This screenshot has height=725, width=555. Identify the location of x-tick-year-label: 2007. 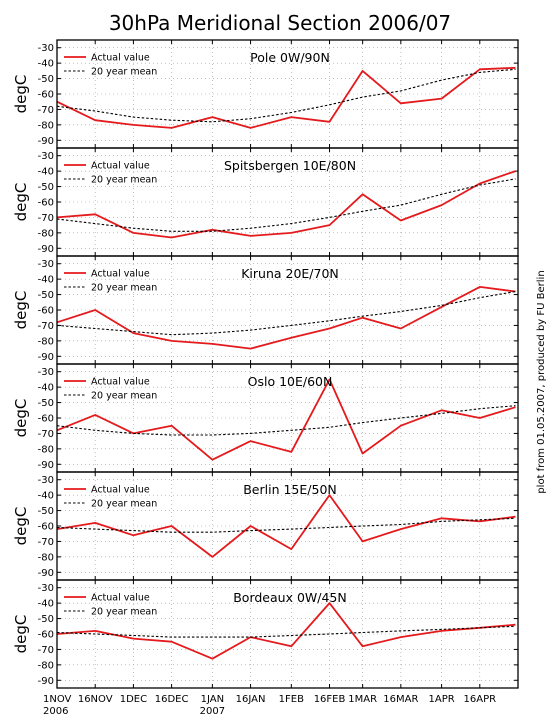
(212, 711).